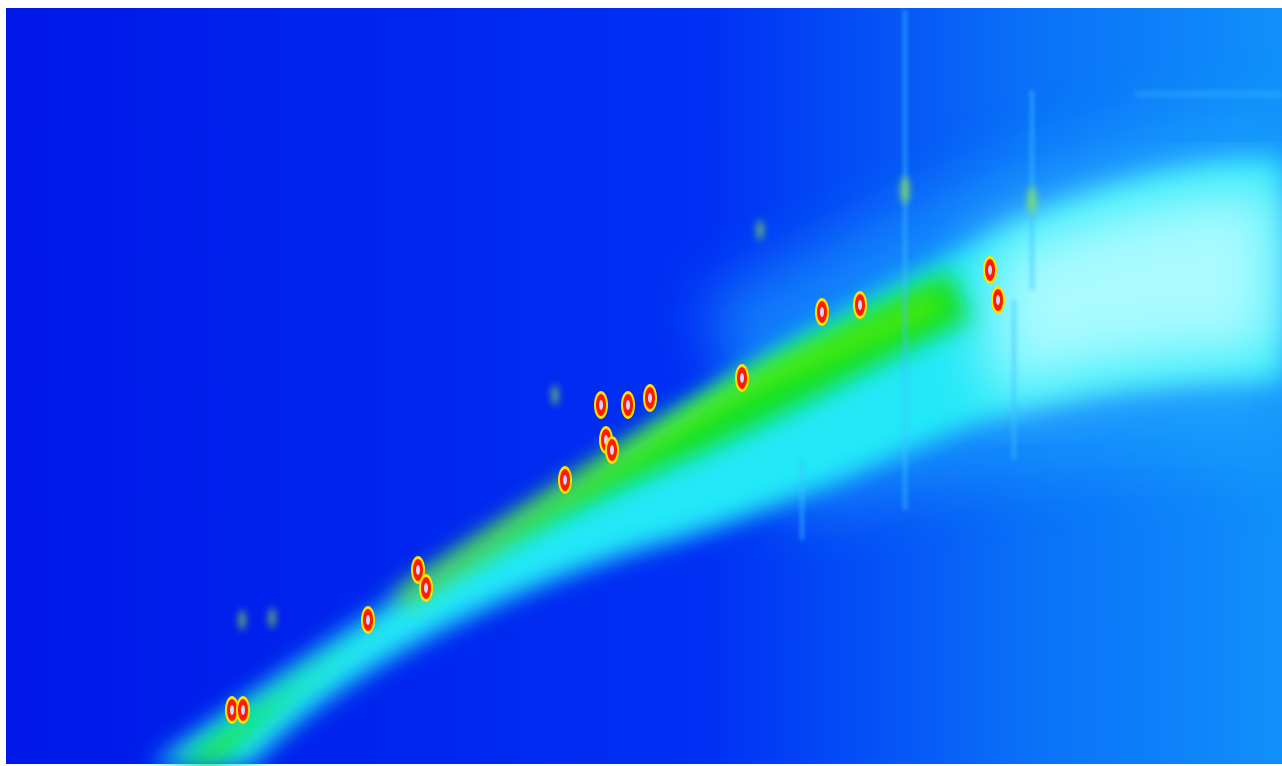 Image resolution: width=1282 pixels, height=766 pixels. What do you see at coordinates (3, 194) in the screenshot?
I see `left-margin` at bounding box center [3, 194].